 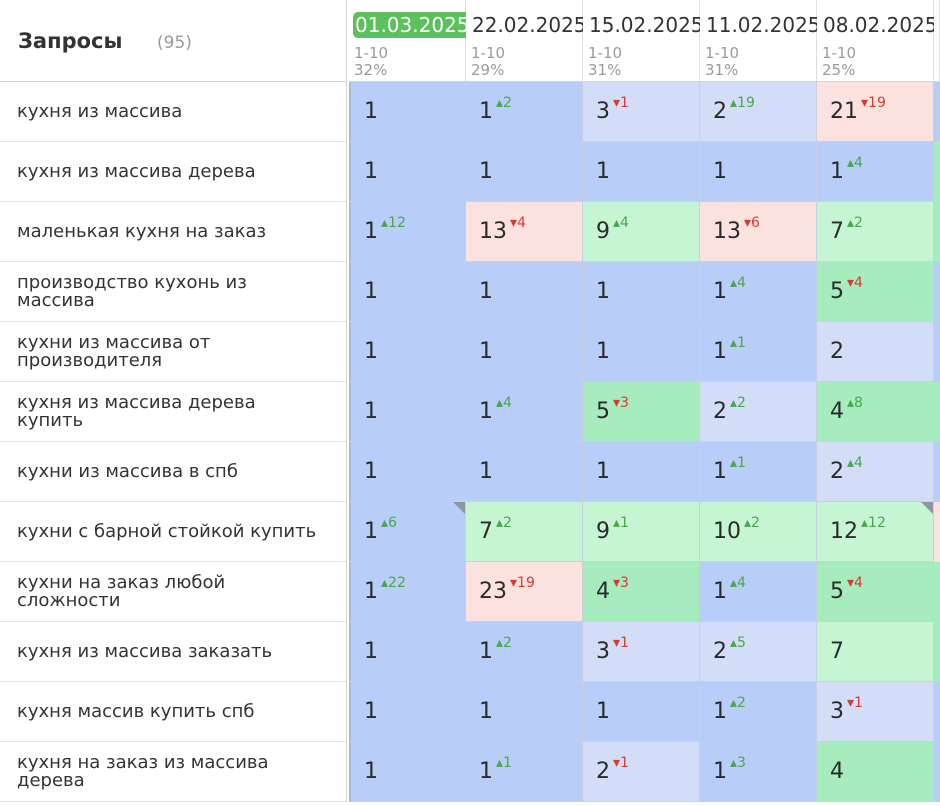 I want to click on position-cell: 4 ▾3, so click(x=641, y=592).